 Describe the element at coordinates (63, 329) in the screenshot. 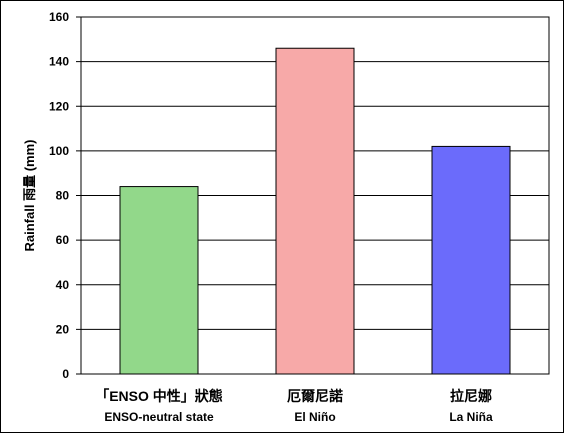

I see `y-tick-label: 20` at that location.